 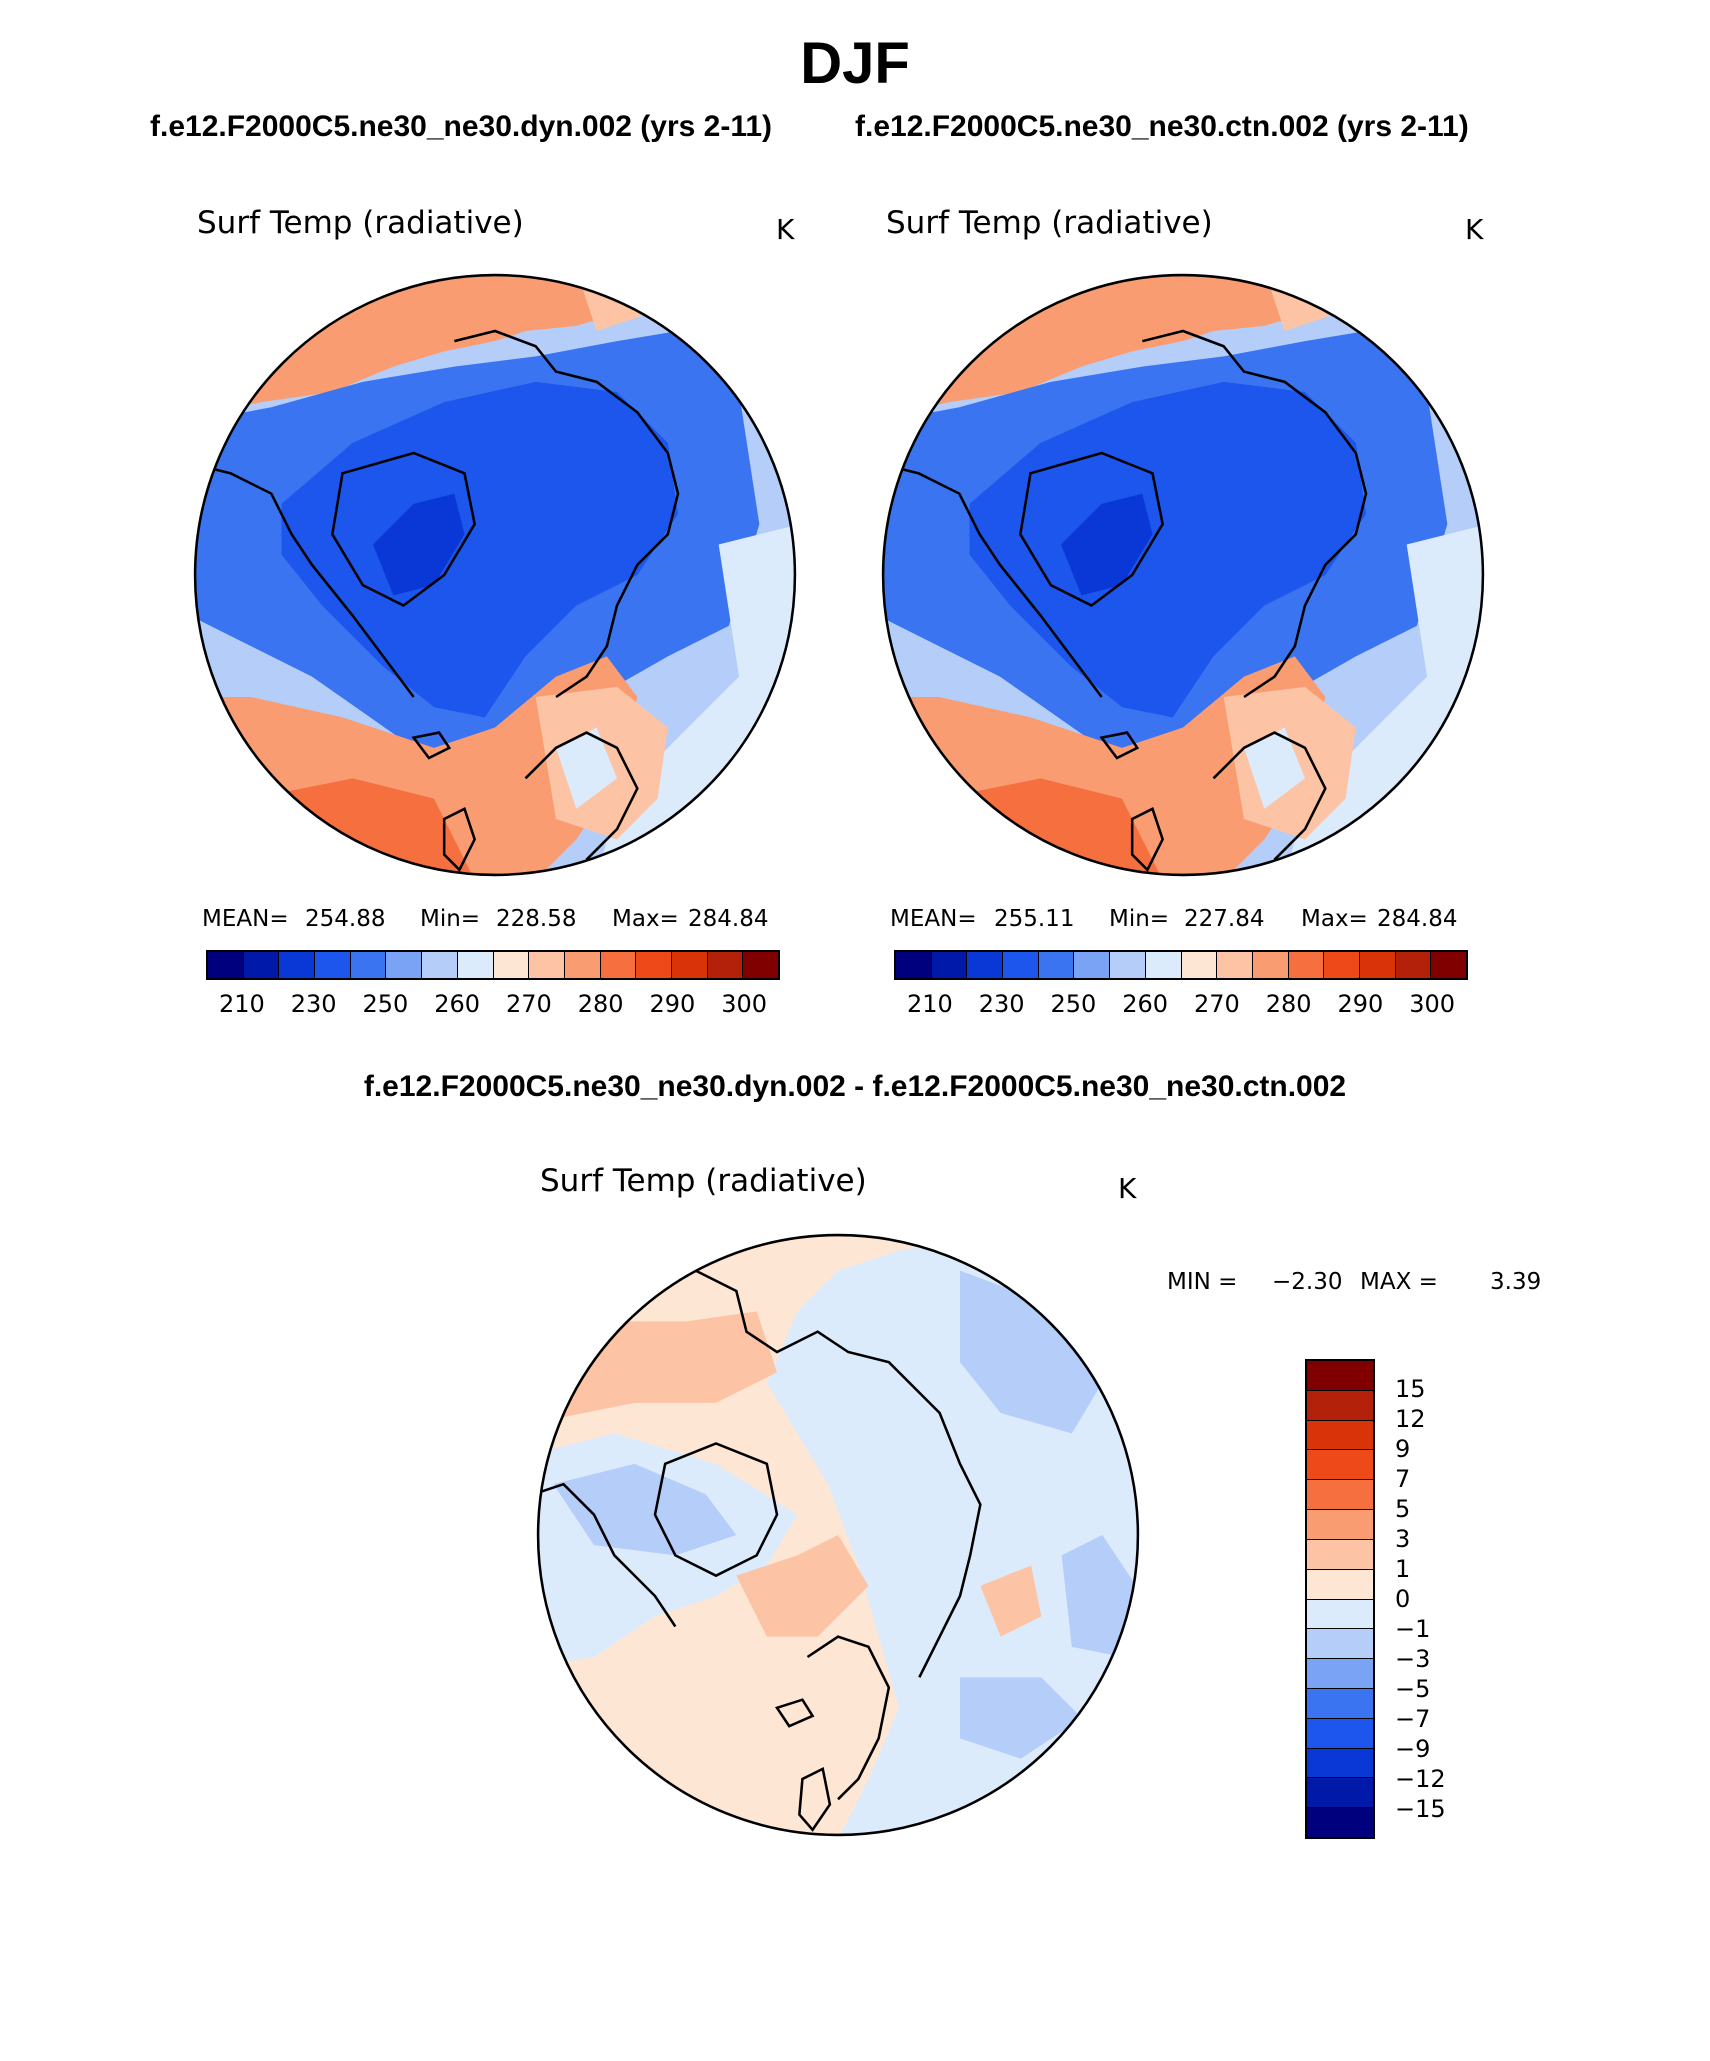 What do you see at coordinates (450, 919) in the screenshot?
I see `left-min-label: Min=` at bounding box center [450, 919].